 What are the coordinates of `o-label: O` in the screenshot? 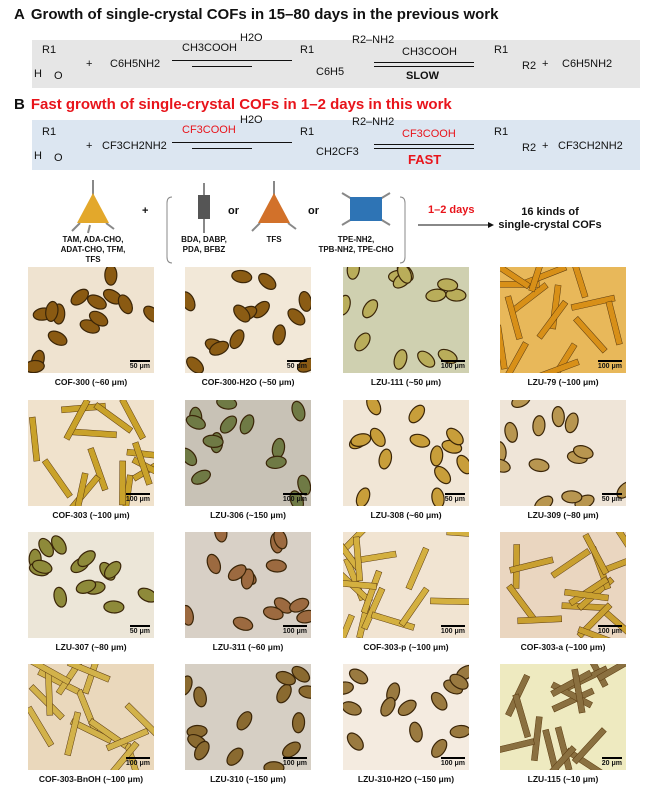 It's located at (58, 158).